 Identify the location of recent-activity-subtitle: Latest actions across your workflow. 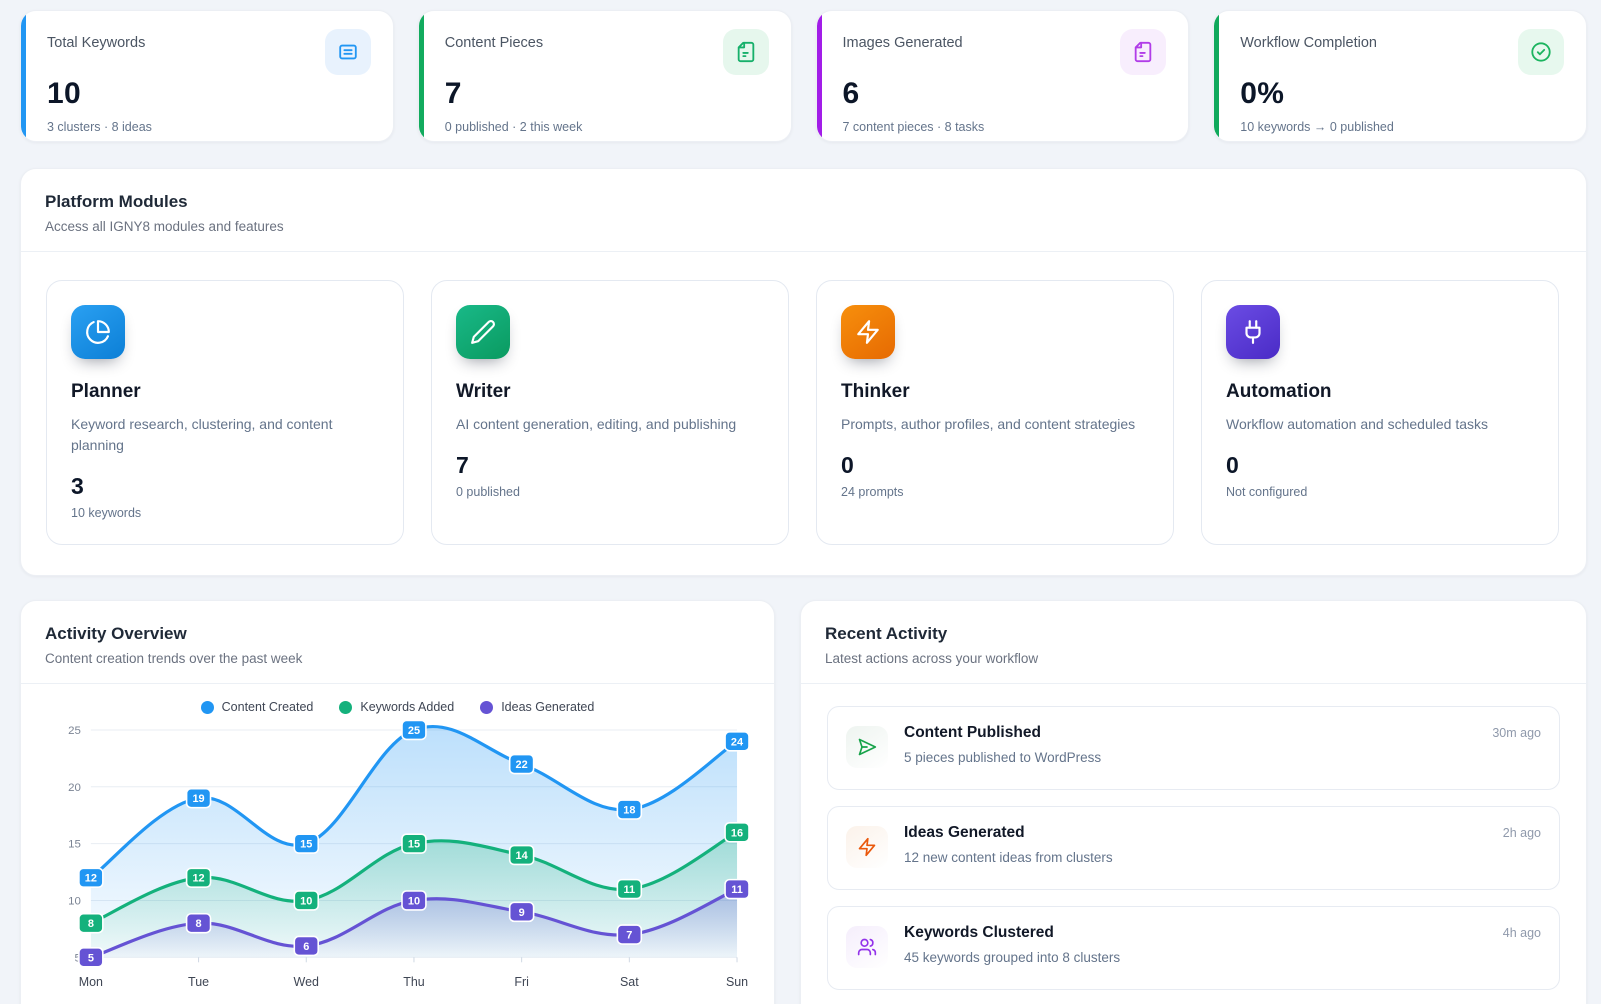
(932, 658).